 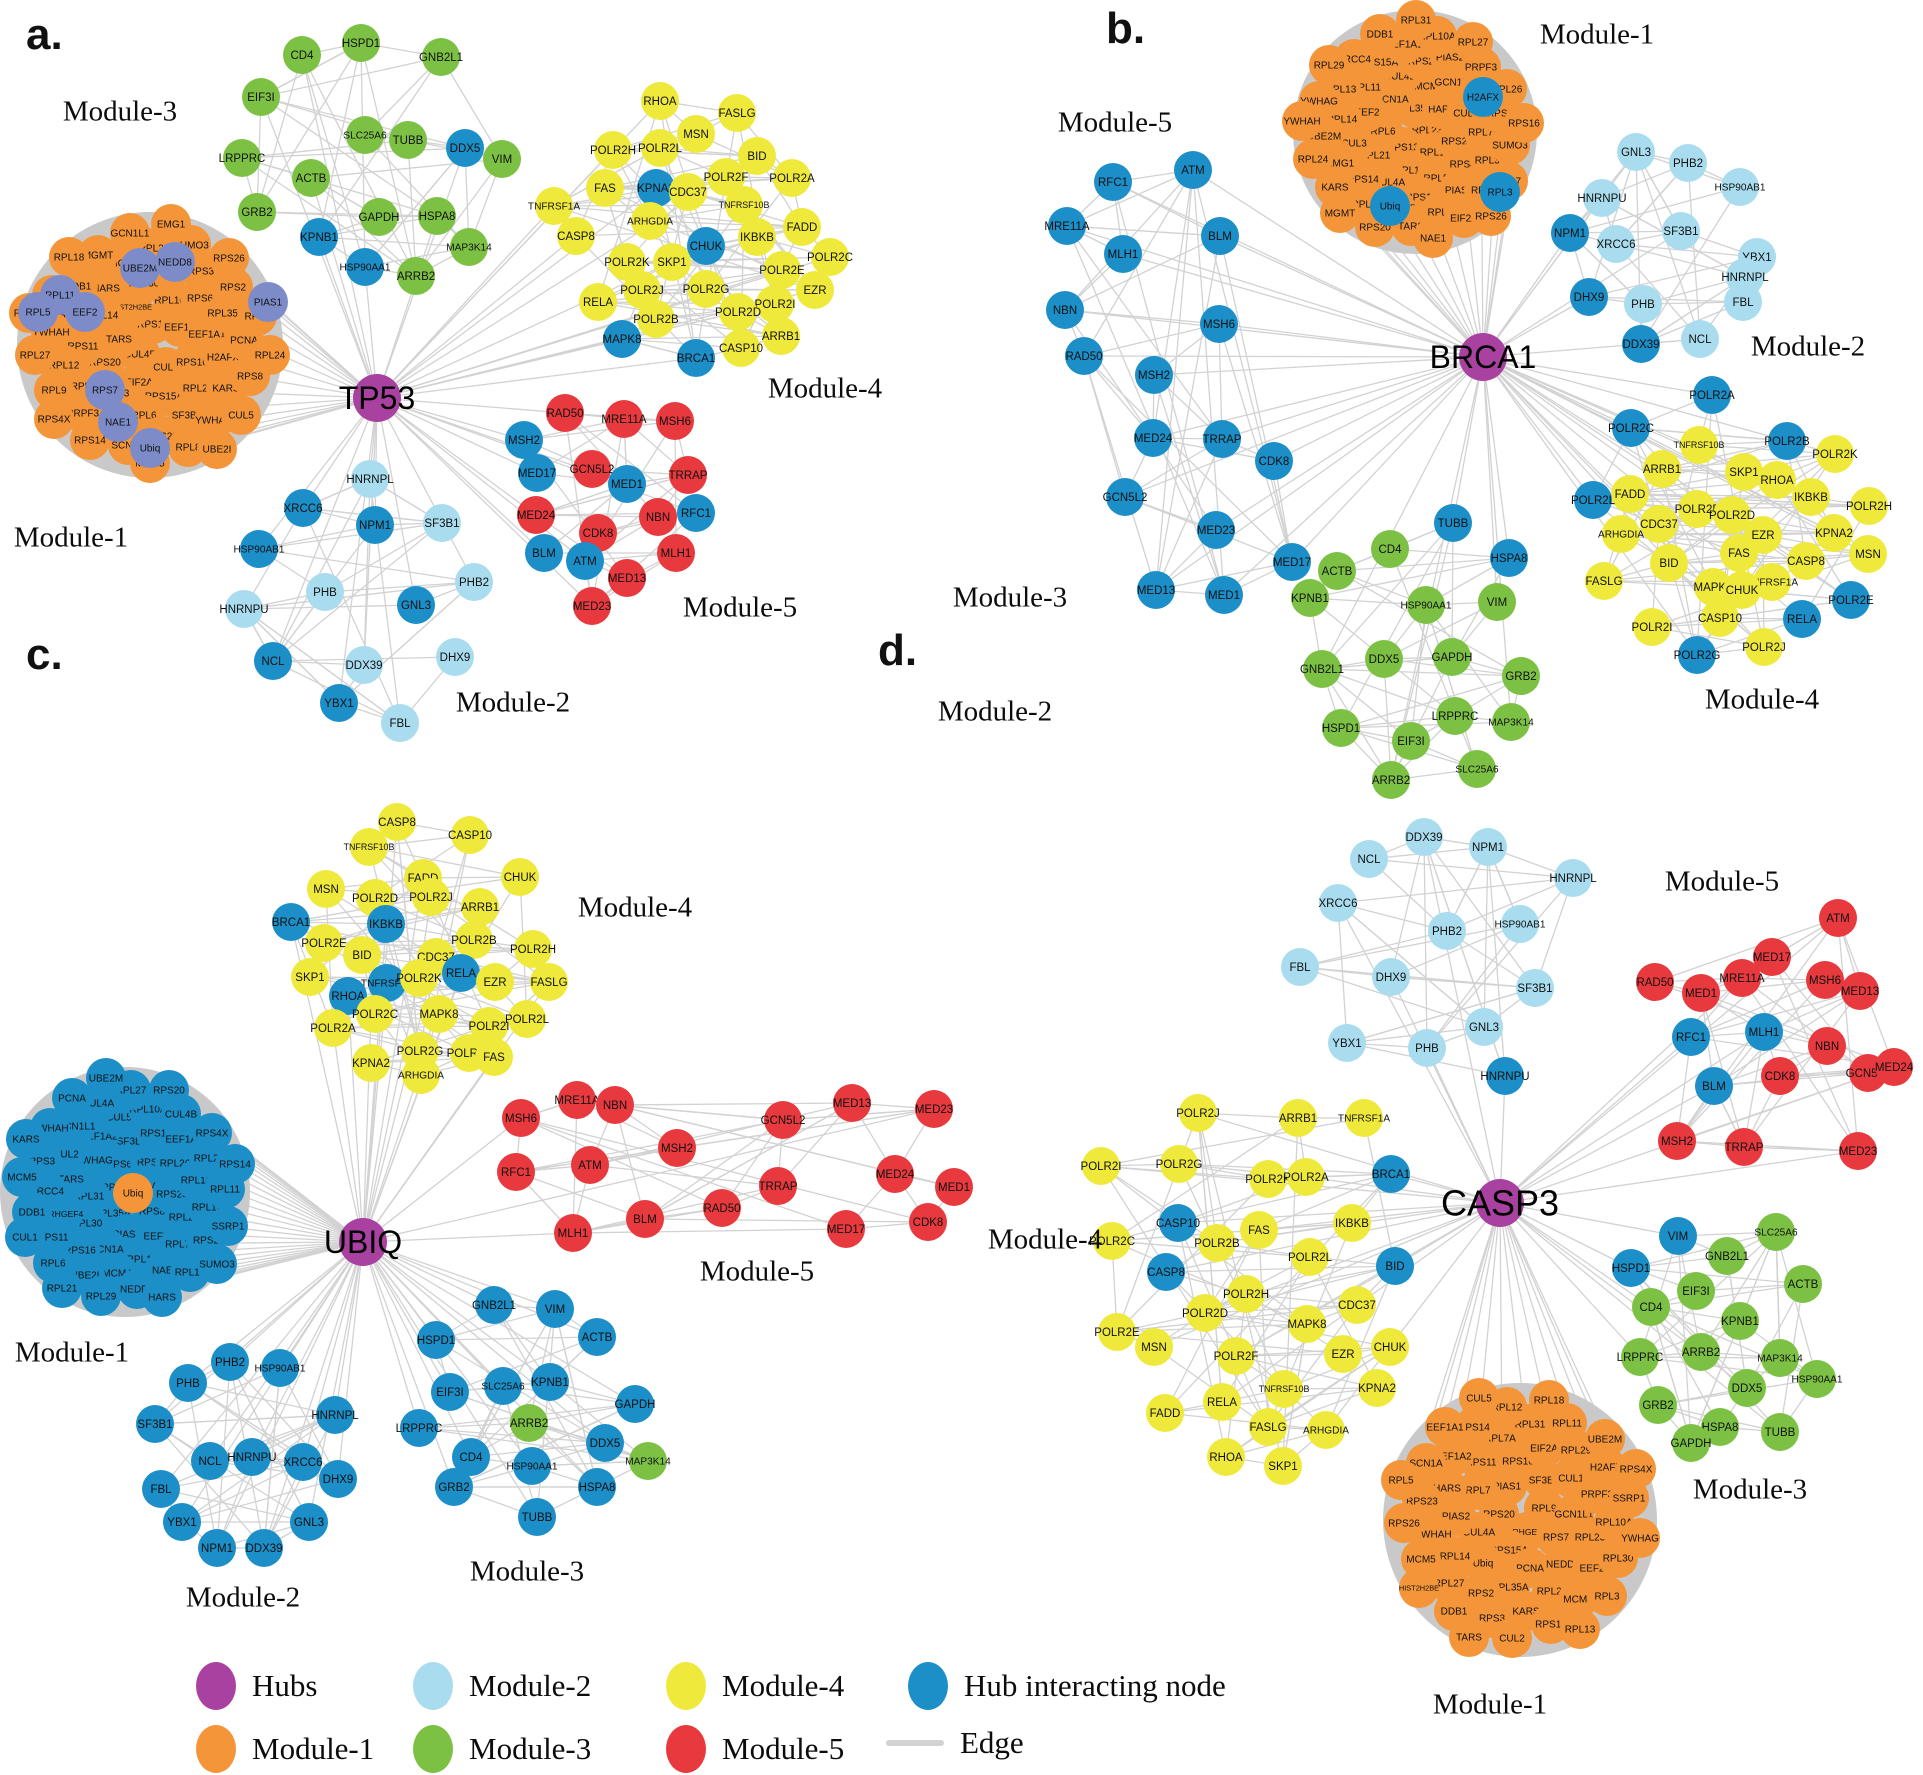 What do you see at coordinates (1580, 1629) in the screenshot?
I see `node-RPL13: RPL13` at bounding box center [1580, 1629].